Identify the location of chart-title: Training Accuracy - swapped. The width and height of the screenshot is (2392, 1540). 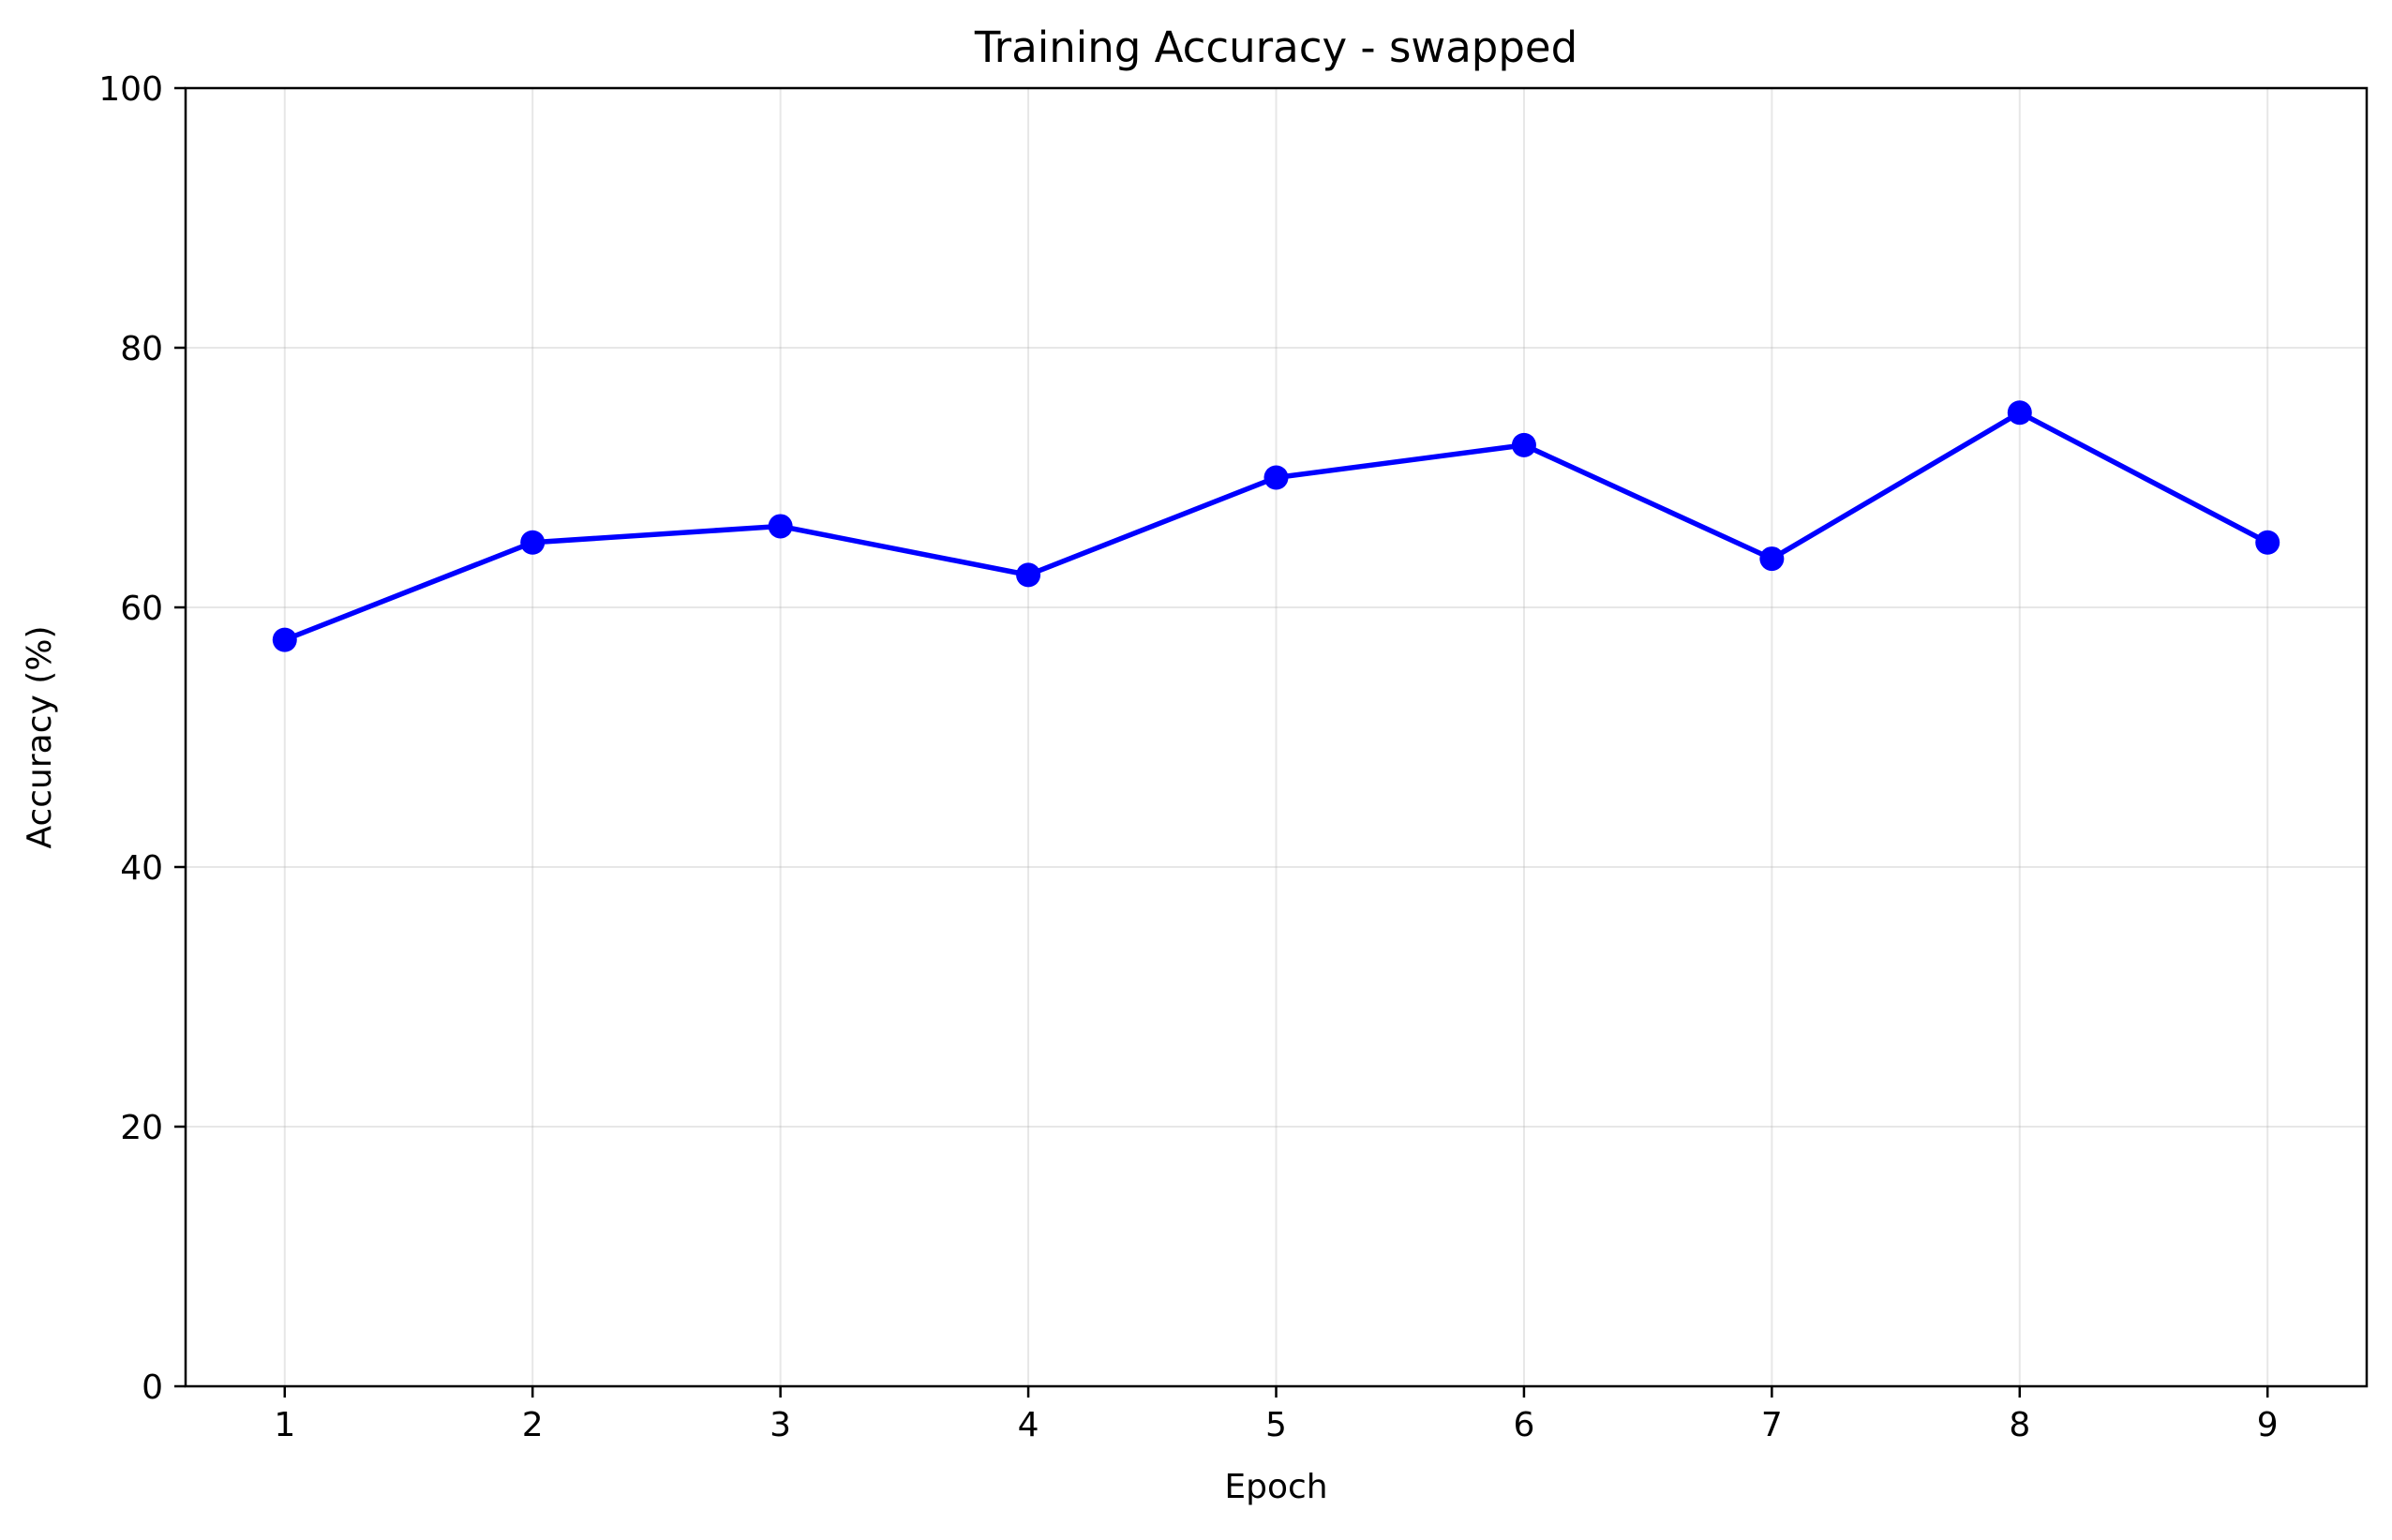
(1275, 47).